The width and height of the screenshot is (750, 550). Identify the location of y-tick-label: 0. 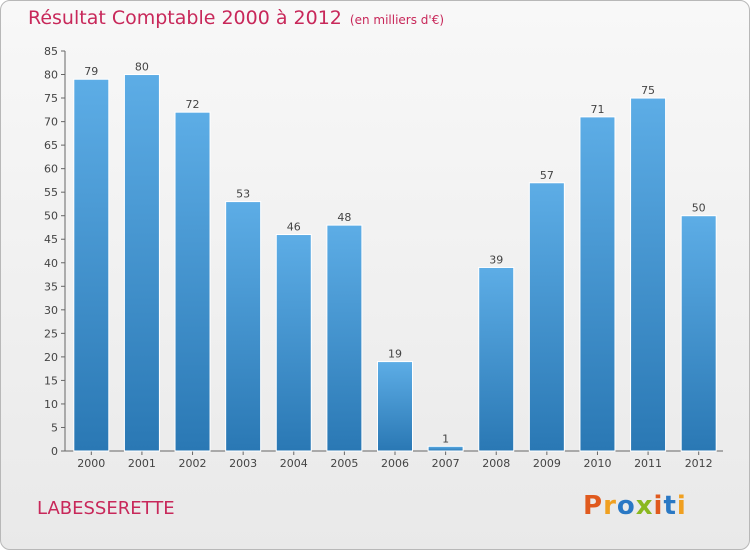
(54, 451).